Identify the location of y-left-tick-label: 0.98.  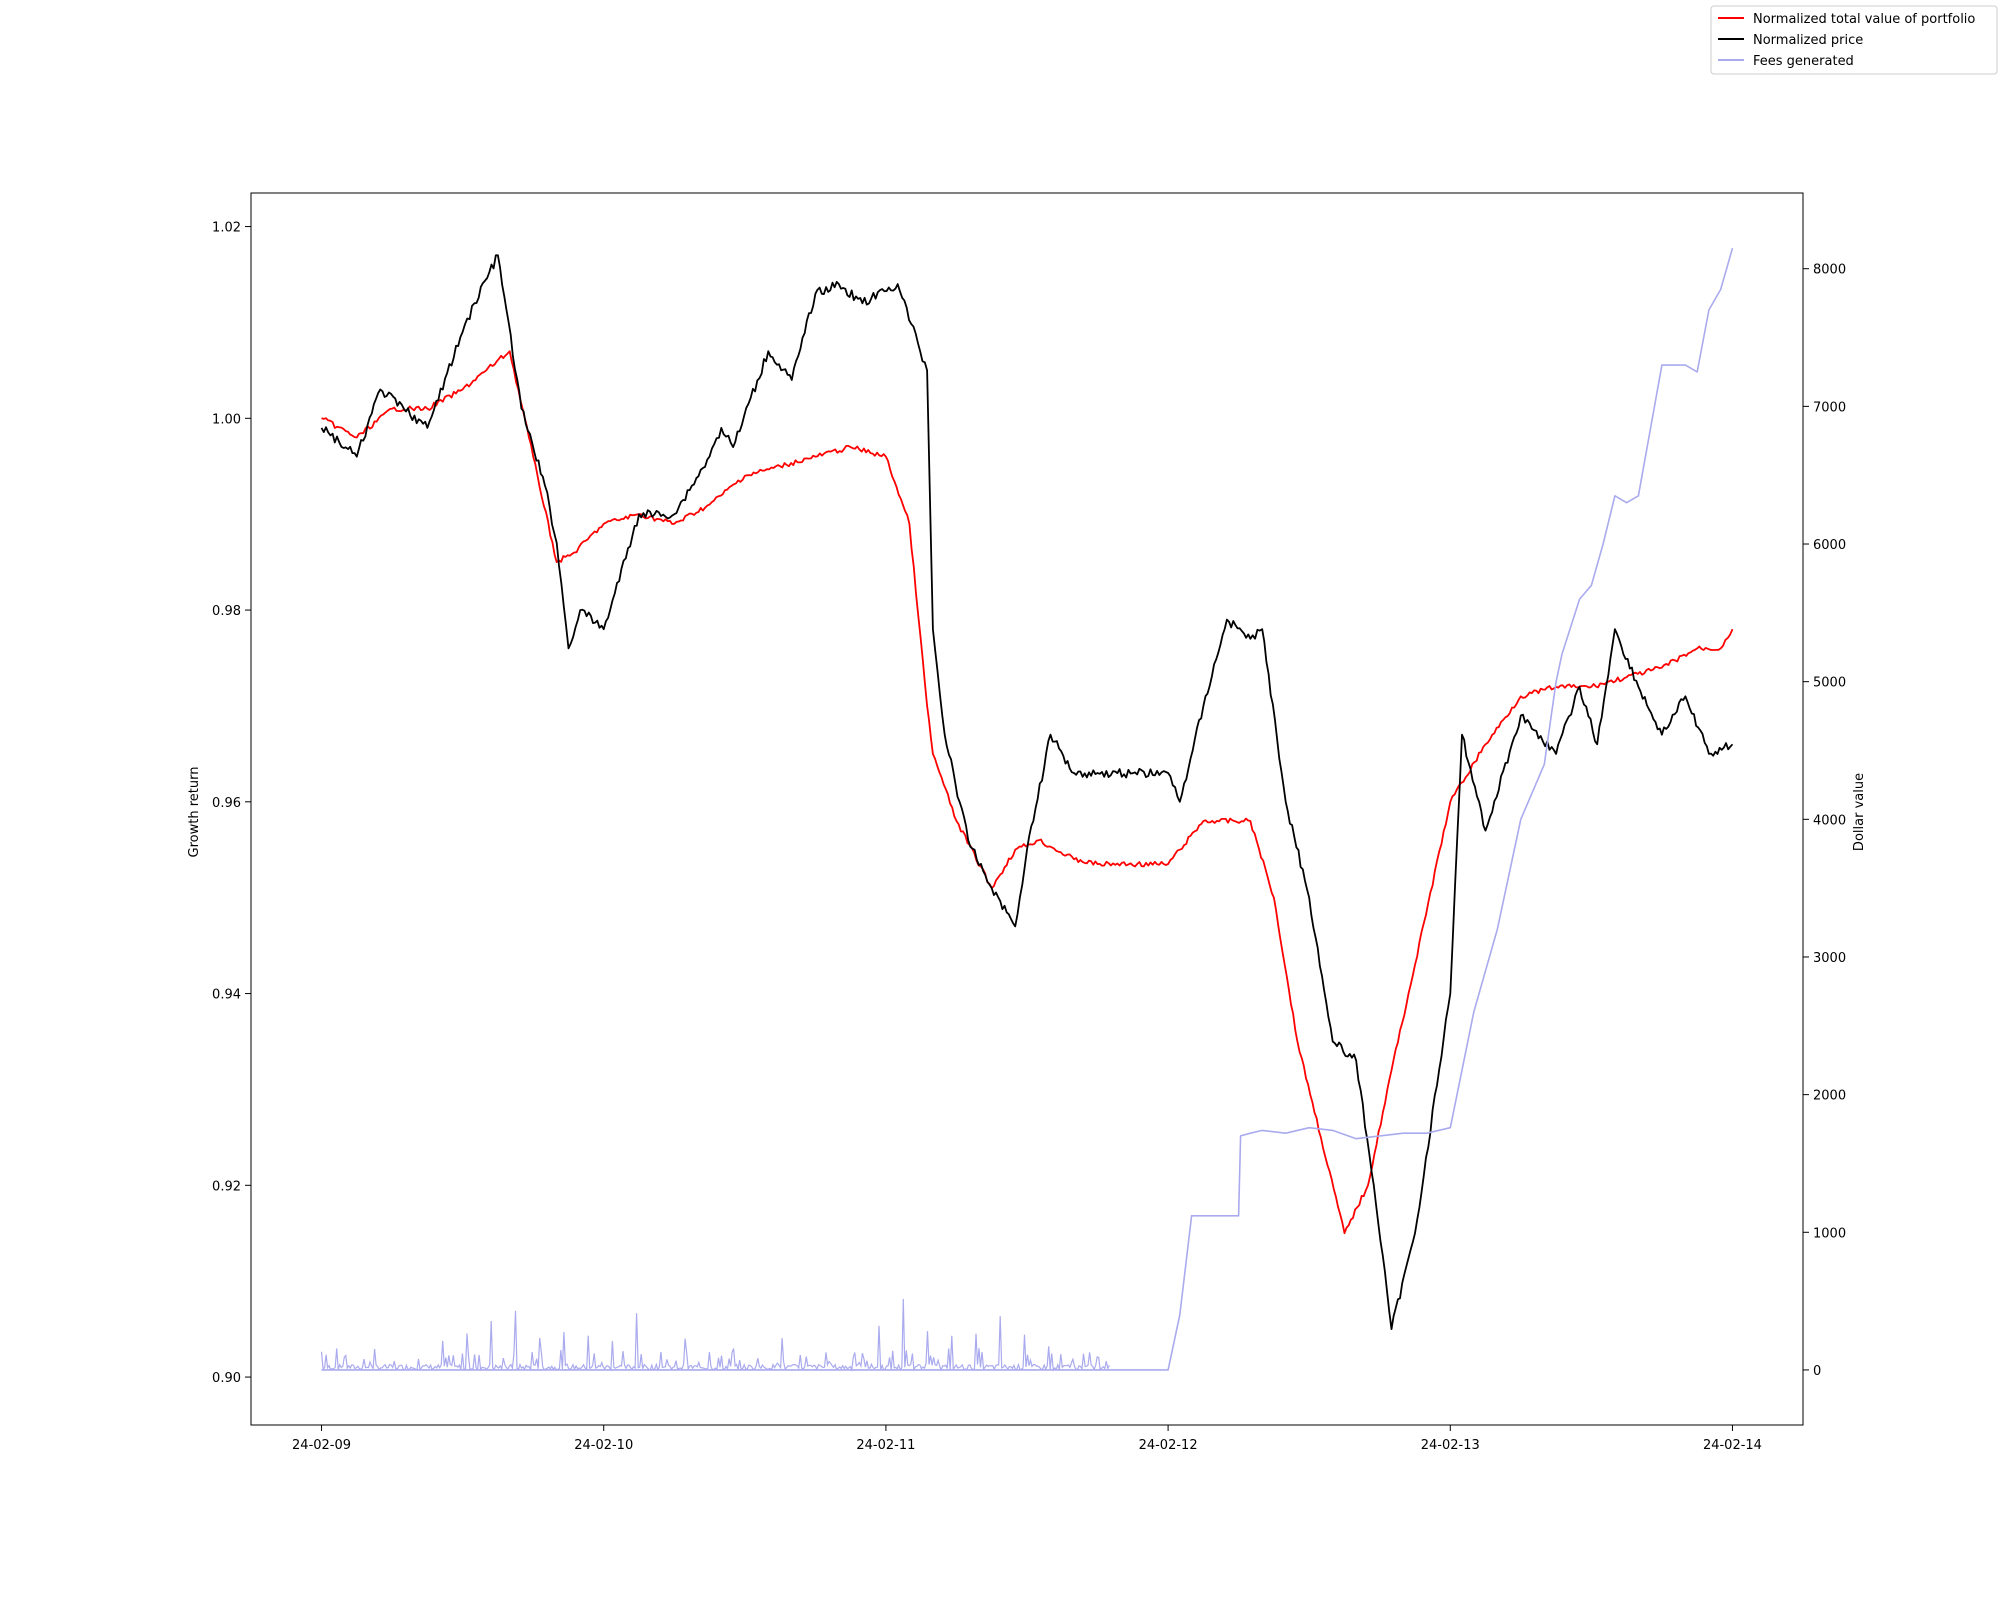
(226, 611).